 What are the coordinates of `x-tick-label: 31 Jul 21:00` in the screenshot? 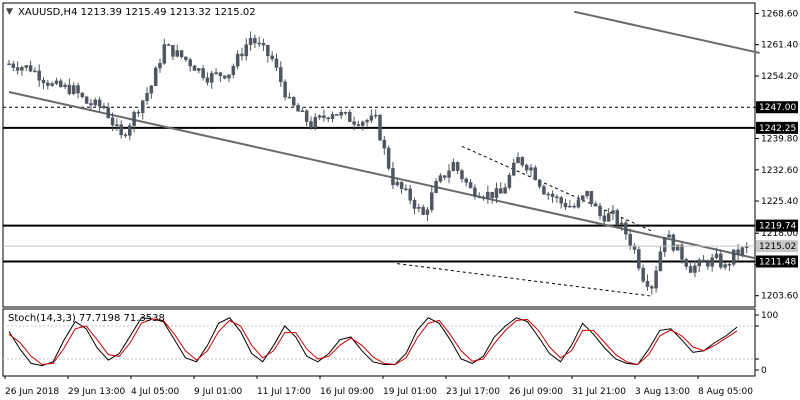 It's located at (599, 392).